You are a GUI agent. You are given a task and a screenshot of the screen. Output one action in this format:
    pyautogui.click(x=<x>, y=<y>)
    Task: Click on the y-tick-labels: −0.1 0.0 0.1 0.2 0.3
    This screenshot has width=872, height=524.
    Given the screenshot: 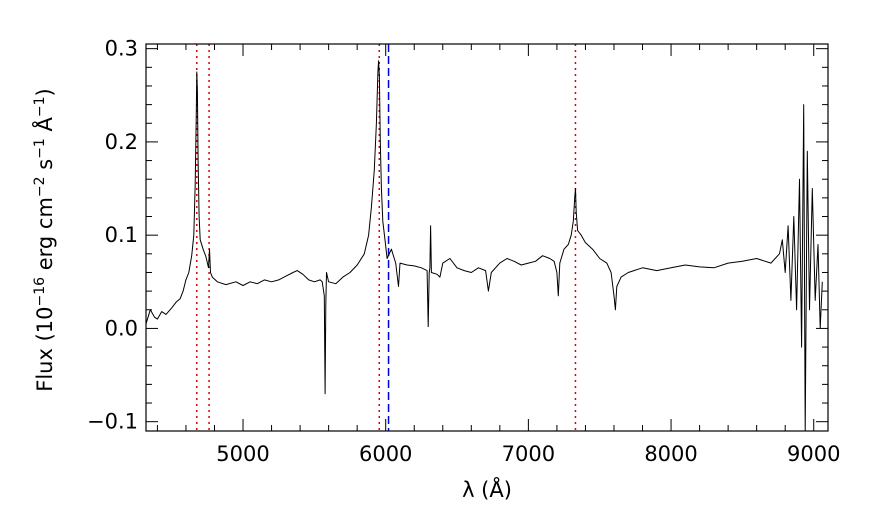 What is the action you would take?
    pyautogui.click(x=112, y=235)
    